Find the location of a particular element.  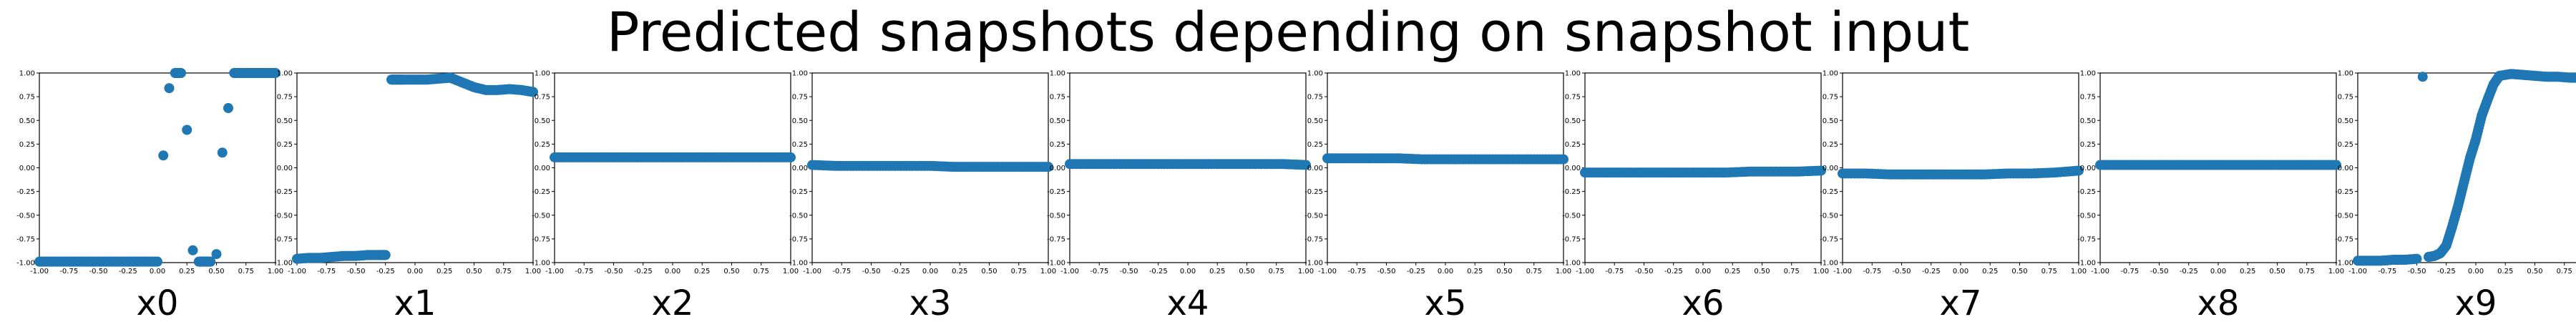

x-axis-label: x4 is located at coordinates (1188, 302).